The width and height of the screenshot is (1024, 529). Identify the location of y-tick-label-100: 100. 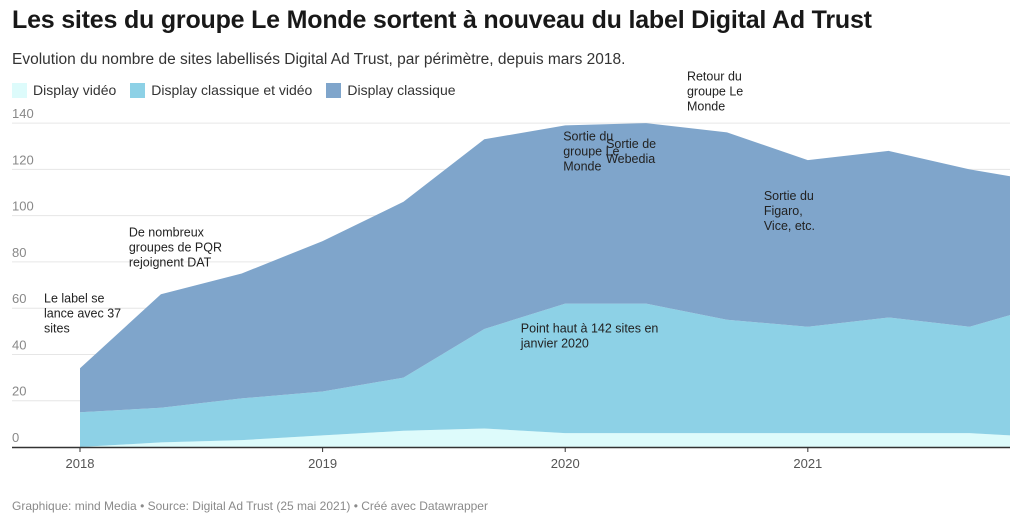
(23, 206).